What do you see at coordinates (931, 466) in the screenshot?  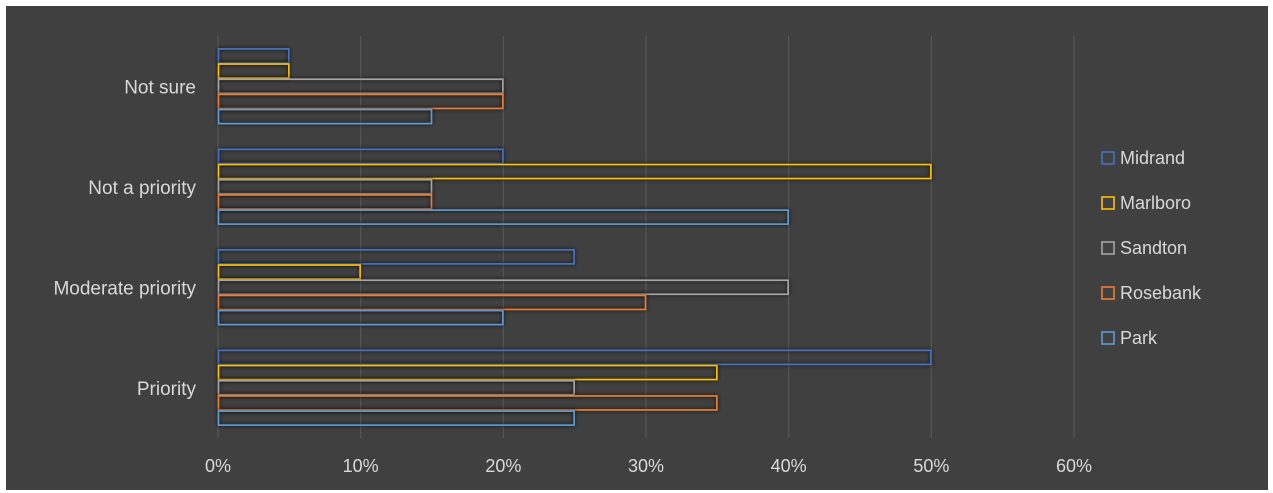 I see `x-tick-label: 50%` at bounding box center [931, 466].